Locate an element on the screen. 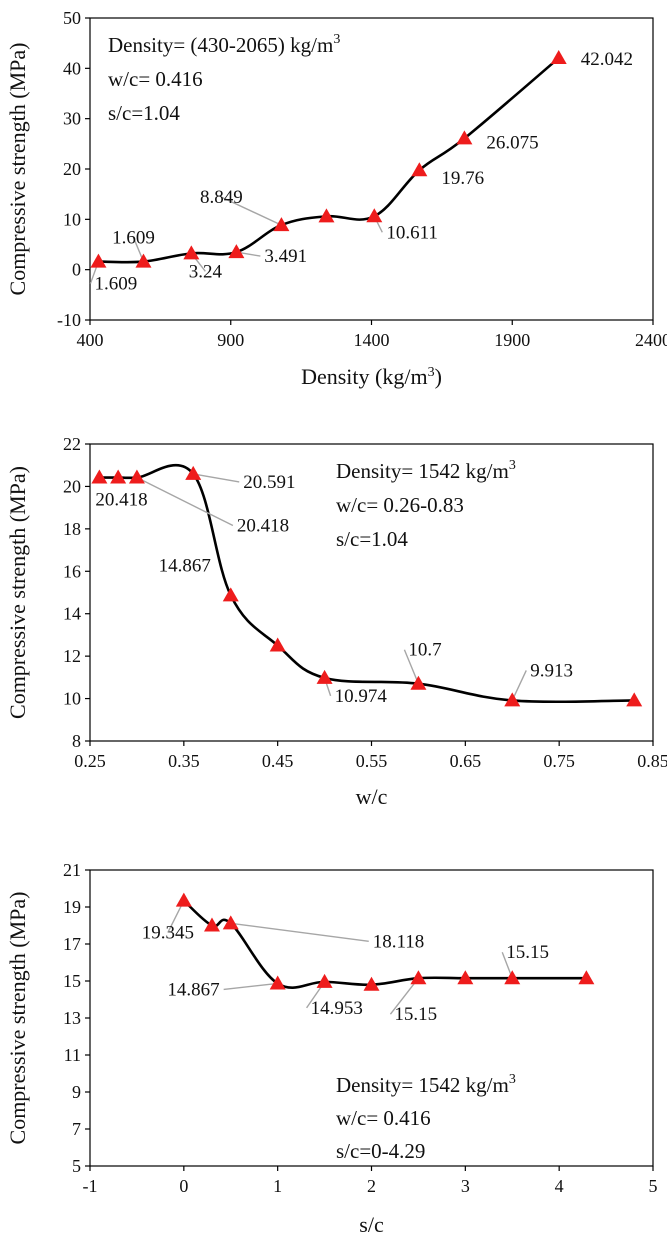 This screenshot has height=1246, width=667. x-tick-label: 4 is located at coordinates (559, 1186).